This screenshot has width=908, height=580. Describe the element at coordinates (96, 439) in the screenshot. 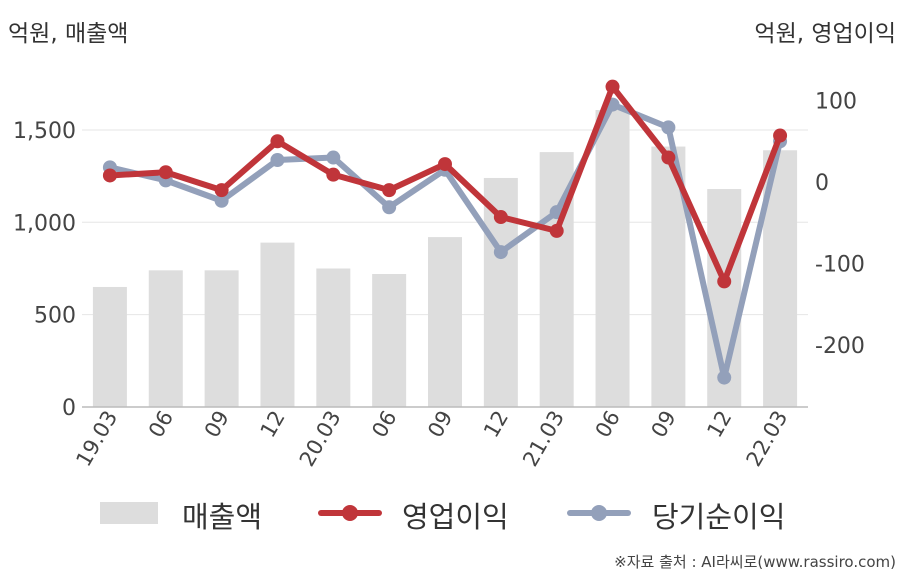

I see `x-tick-label: 19.03` at that location.